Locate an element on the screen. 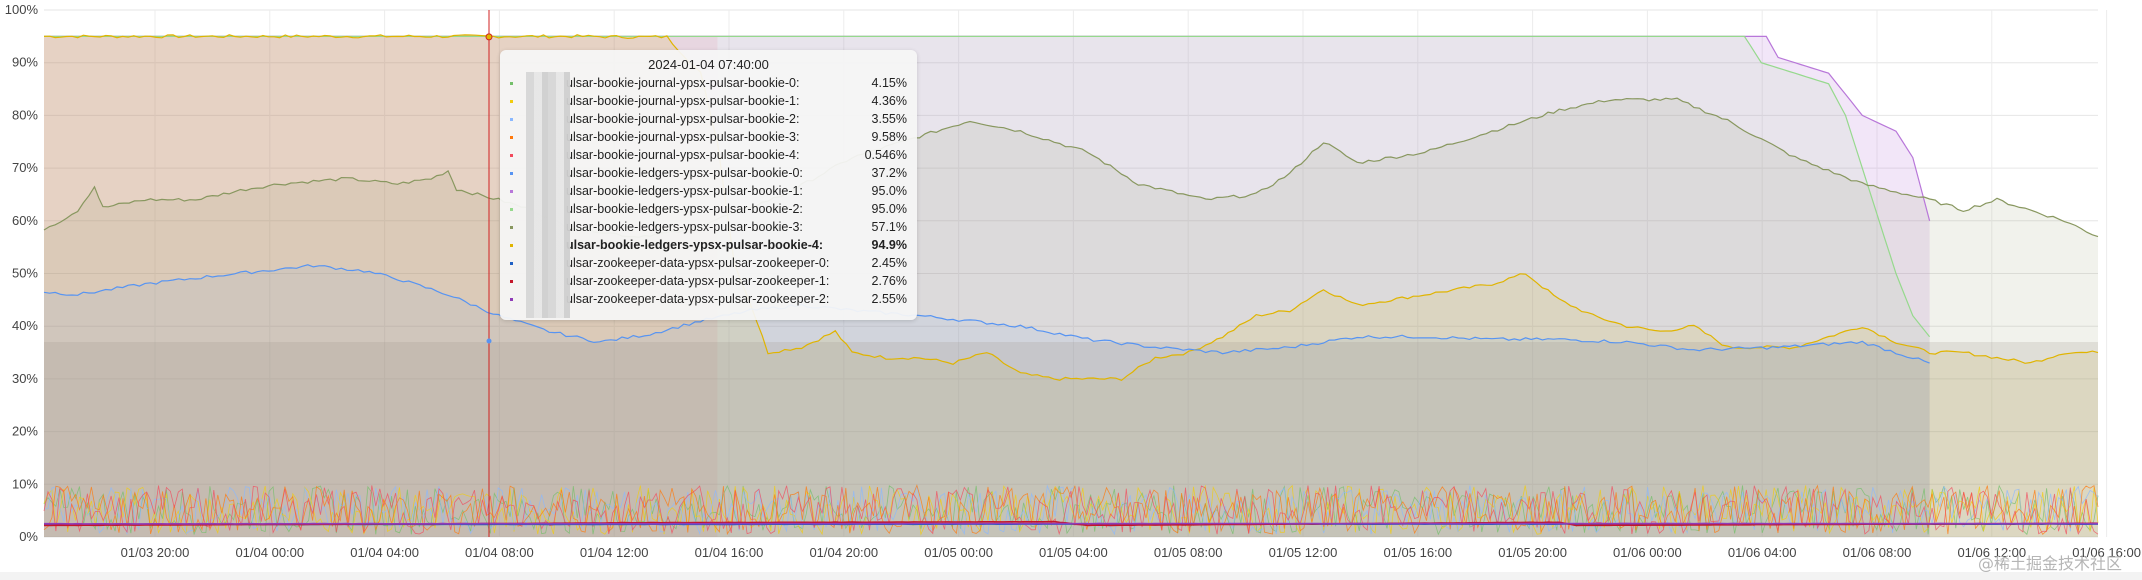 This screenshot has width=2142, height=580. tooltip-series-value: 2.55% is located at coordinates (889, 299).